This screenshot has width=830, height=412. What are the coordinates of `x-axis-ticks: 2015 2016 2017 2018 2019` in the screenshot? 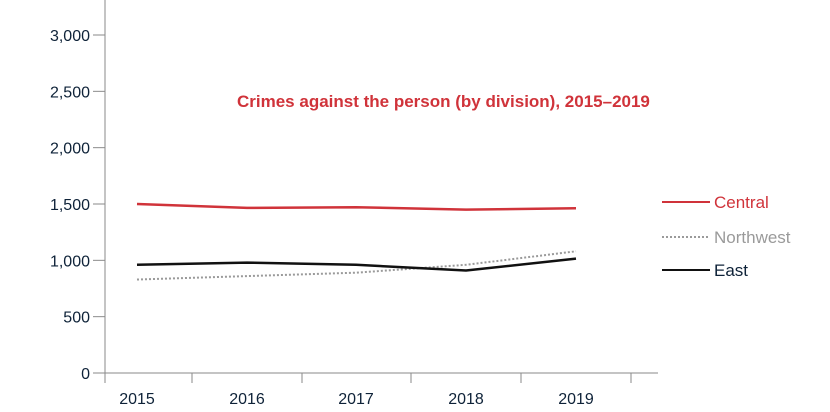 It's located at (368, 390).